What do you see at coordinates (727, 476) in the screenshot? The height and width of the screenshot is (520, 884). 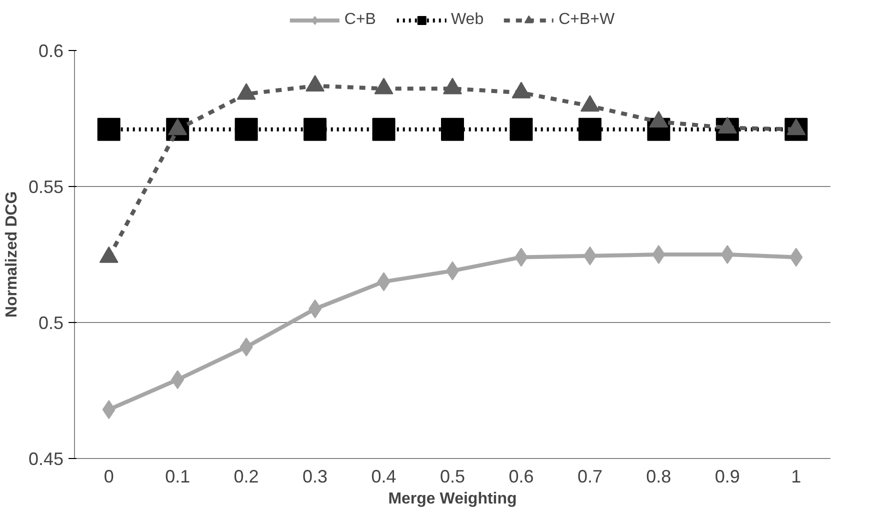 I see `x-tick-label: 0.9` at bounding box center [727, 476].